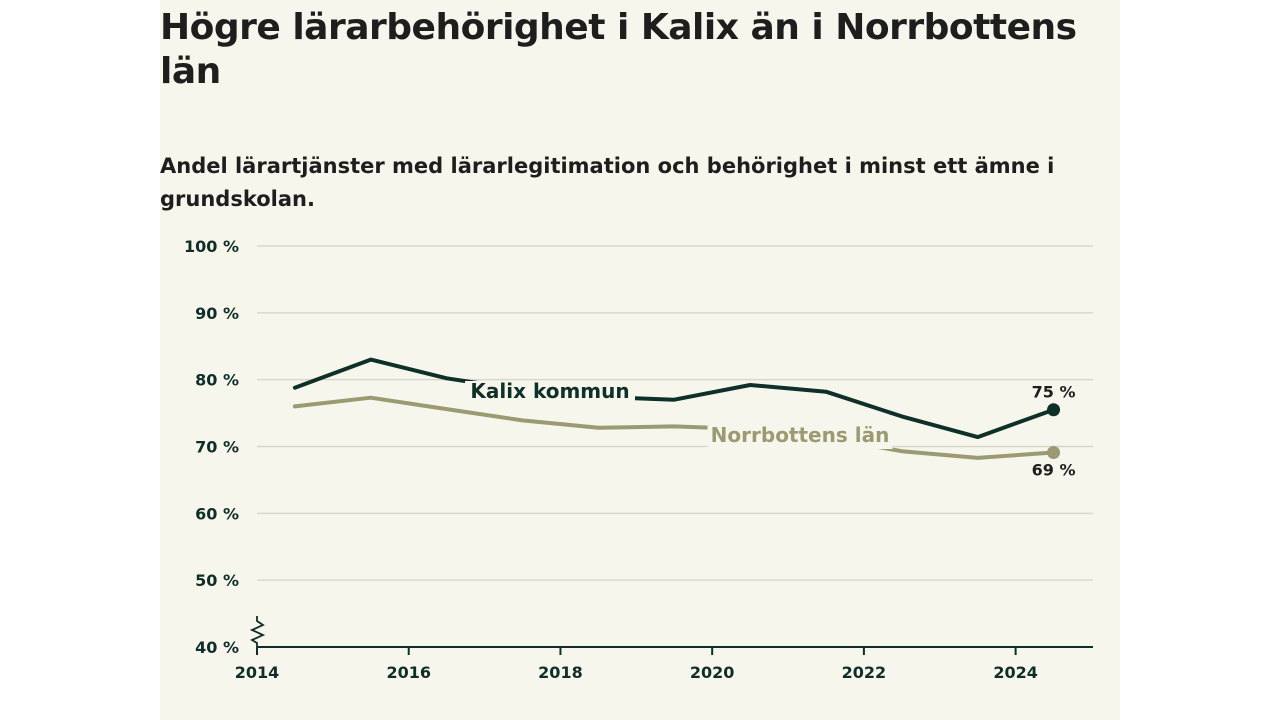 This screenshot has height=720, width=1280. I want to click on x-tick-label: 2016, so click(408, 672).